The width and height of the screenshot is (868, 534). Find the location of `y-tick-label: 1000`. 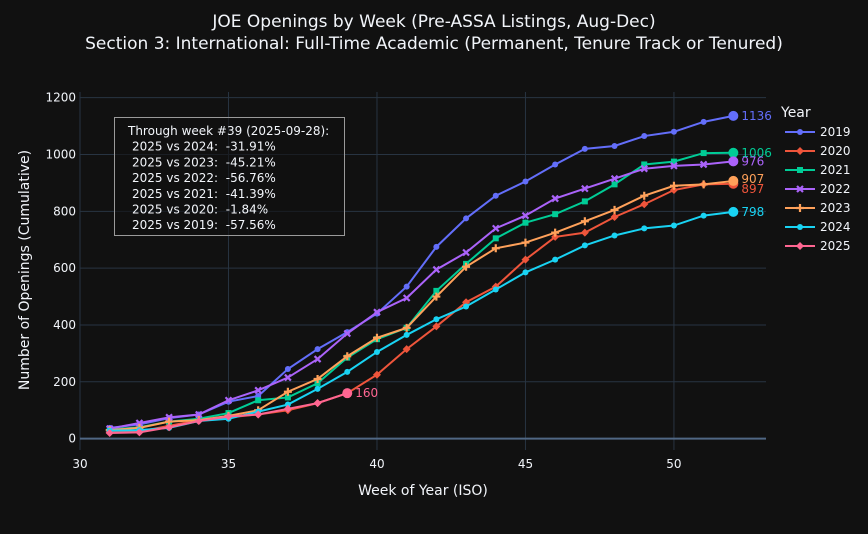

y-tick-label: 1000 is located at coordinates (60, 155).